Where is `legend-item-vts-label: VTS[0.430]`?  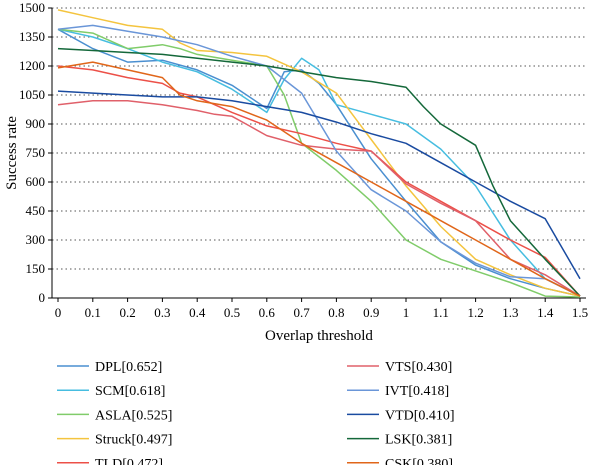
legend-item-vts-label: VTS[0.430] is located at coordinates (418, 367).